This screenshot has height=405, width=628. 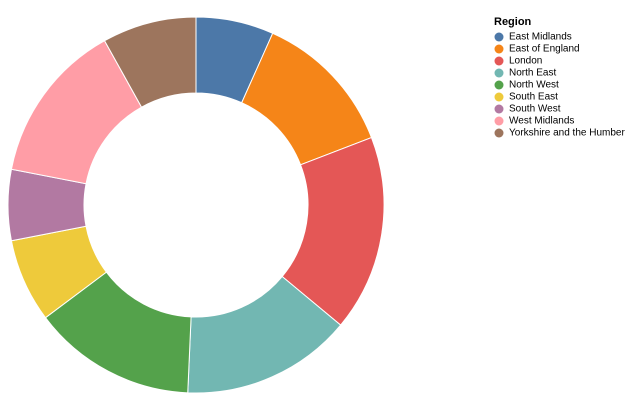 What do you see at coordinates (544, 49) in the screenshot?
I see `legend-label: East of England` at bounding box center [544, 49].